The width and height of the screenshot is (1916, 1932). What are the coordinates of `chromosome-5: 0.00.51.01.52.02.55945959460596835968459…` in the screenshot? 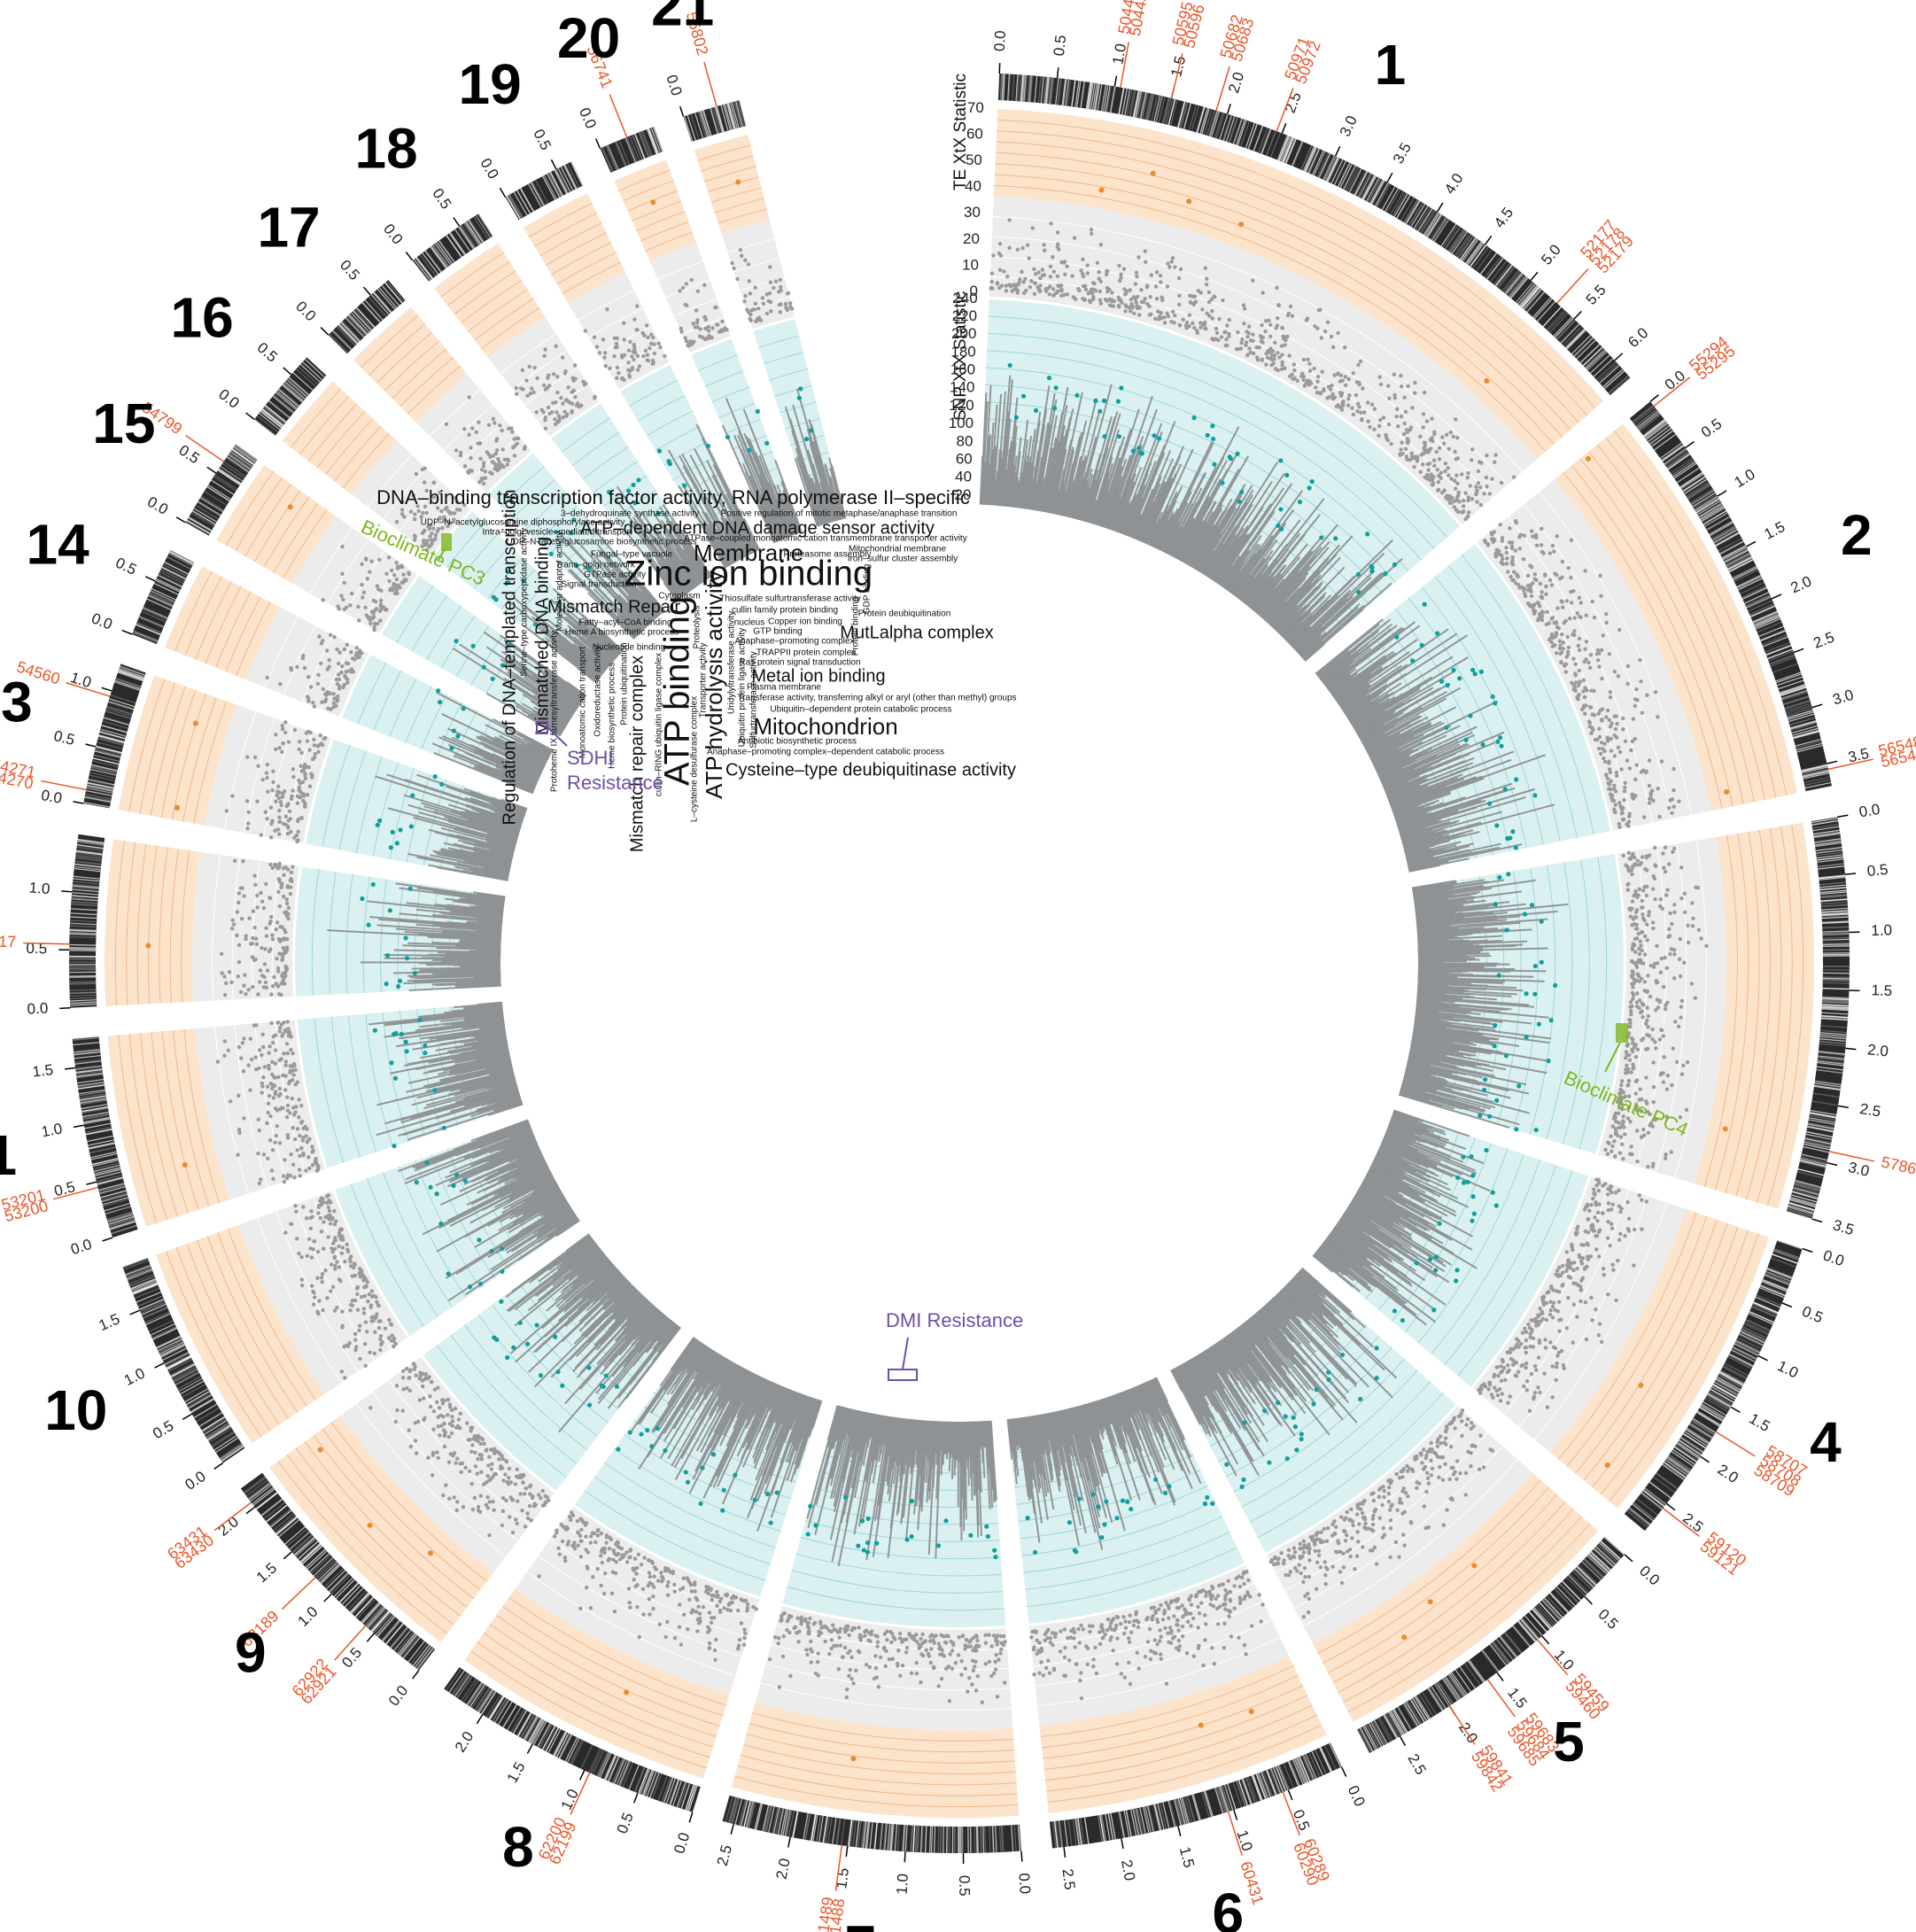 It's located at (1416, 1531).